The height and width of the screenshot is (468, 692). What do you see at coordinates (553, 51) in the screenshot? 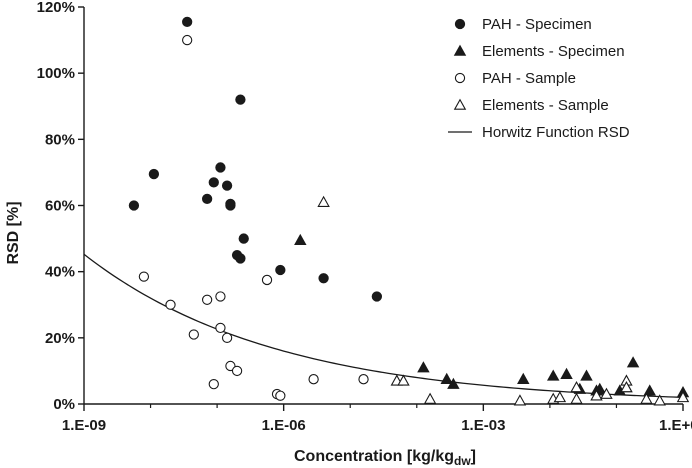
I see `legend-label-elements-specimen: Elements - Specimen` at bounding box center [553, 51].